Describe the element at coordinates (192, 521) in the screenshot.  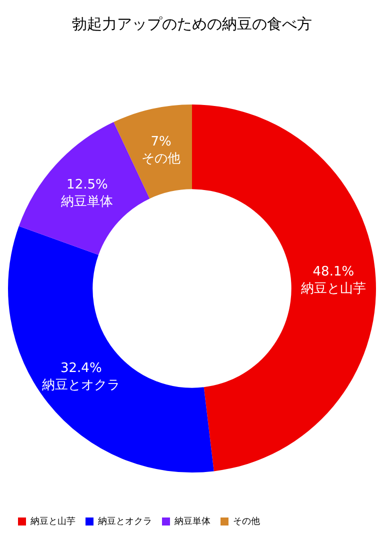
I see `legend-label: 納豆単体` at that location.